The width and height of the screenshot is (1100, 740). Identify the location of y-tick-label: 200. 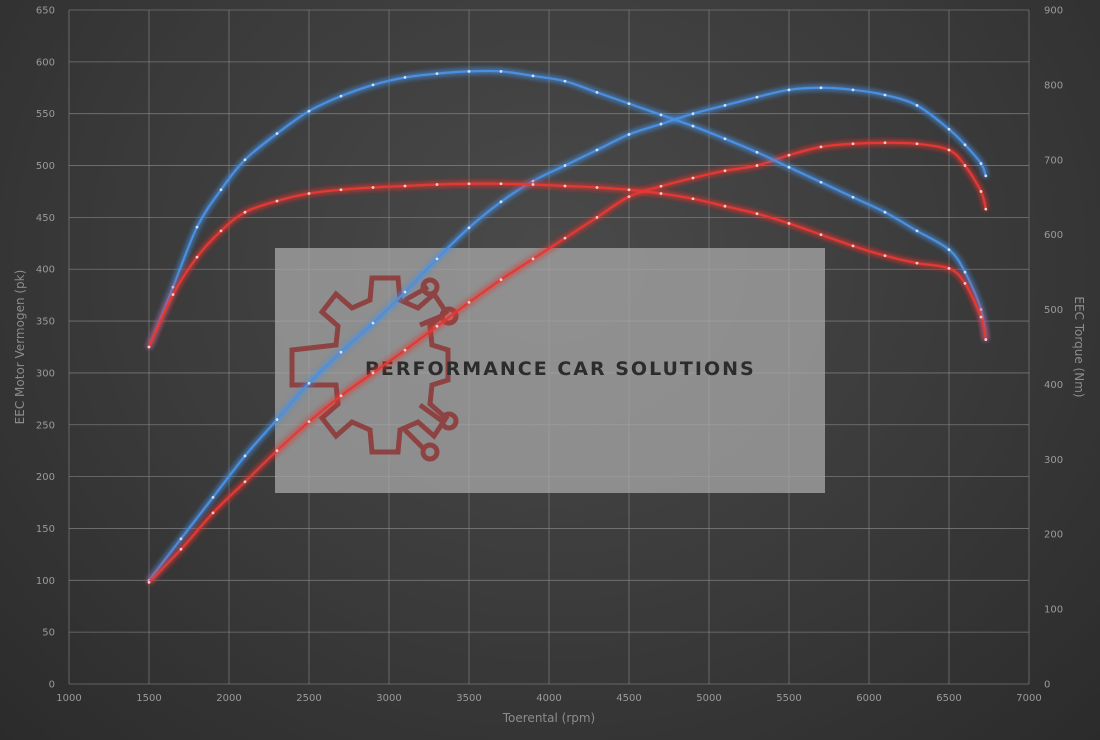
(45, 477).